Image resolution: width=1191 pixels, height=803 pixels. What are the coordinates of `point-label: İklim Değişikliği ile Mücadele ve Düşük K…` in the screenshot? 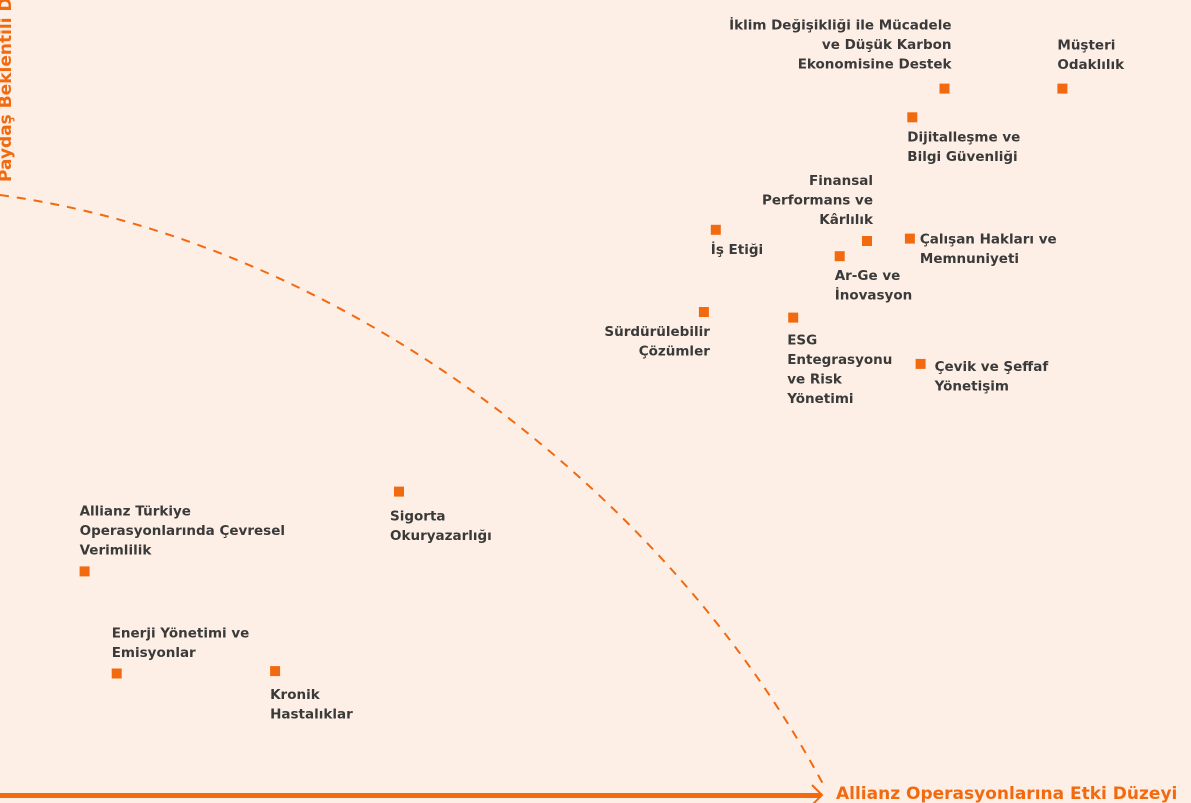 It's located at (840, 45).